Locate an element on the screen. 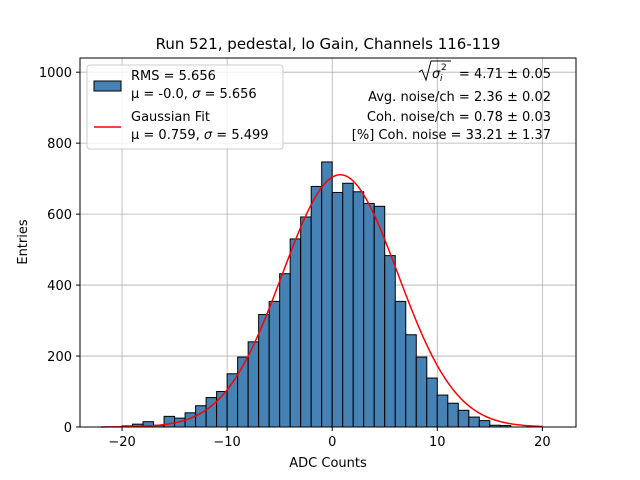 The height and width of the screenshot is (480, 640). legend-entry-fit-line2: μ = 0.759, σ = 5.499 is located at coordinates (200, 135).